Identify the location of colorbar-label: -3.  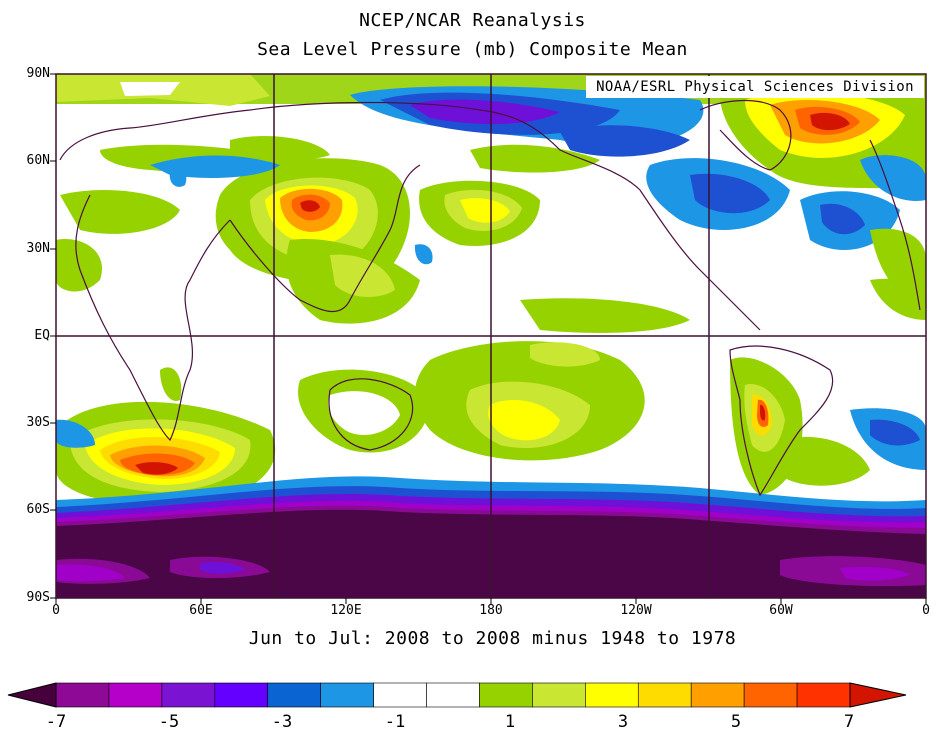
(282, 722).